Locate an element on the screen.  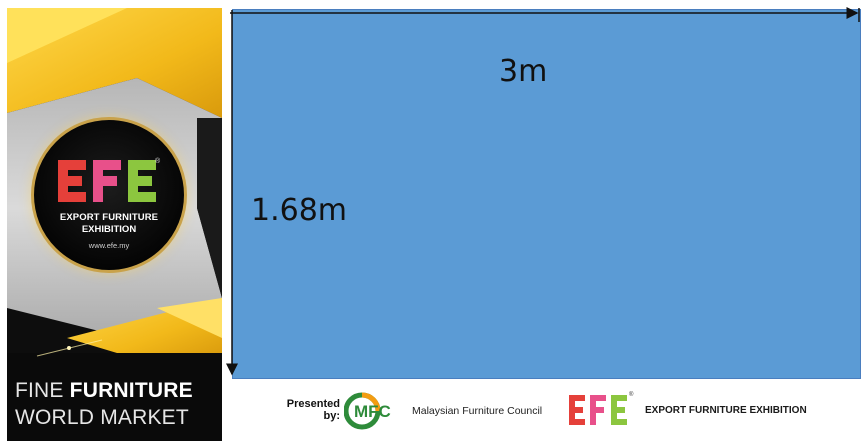
height-dimension-label: 1.68m is located at coordinates (299, 210).